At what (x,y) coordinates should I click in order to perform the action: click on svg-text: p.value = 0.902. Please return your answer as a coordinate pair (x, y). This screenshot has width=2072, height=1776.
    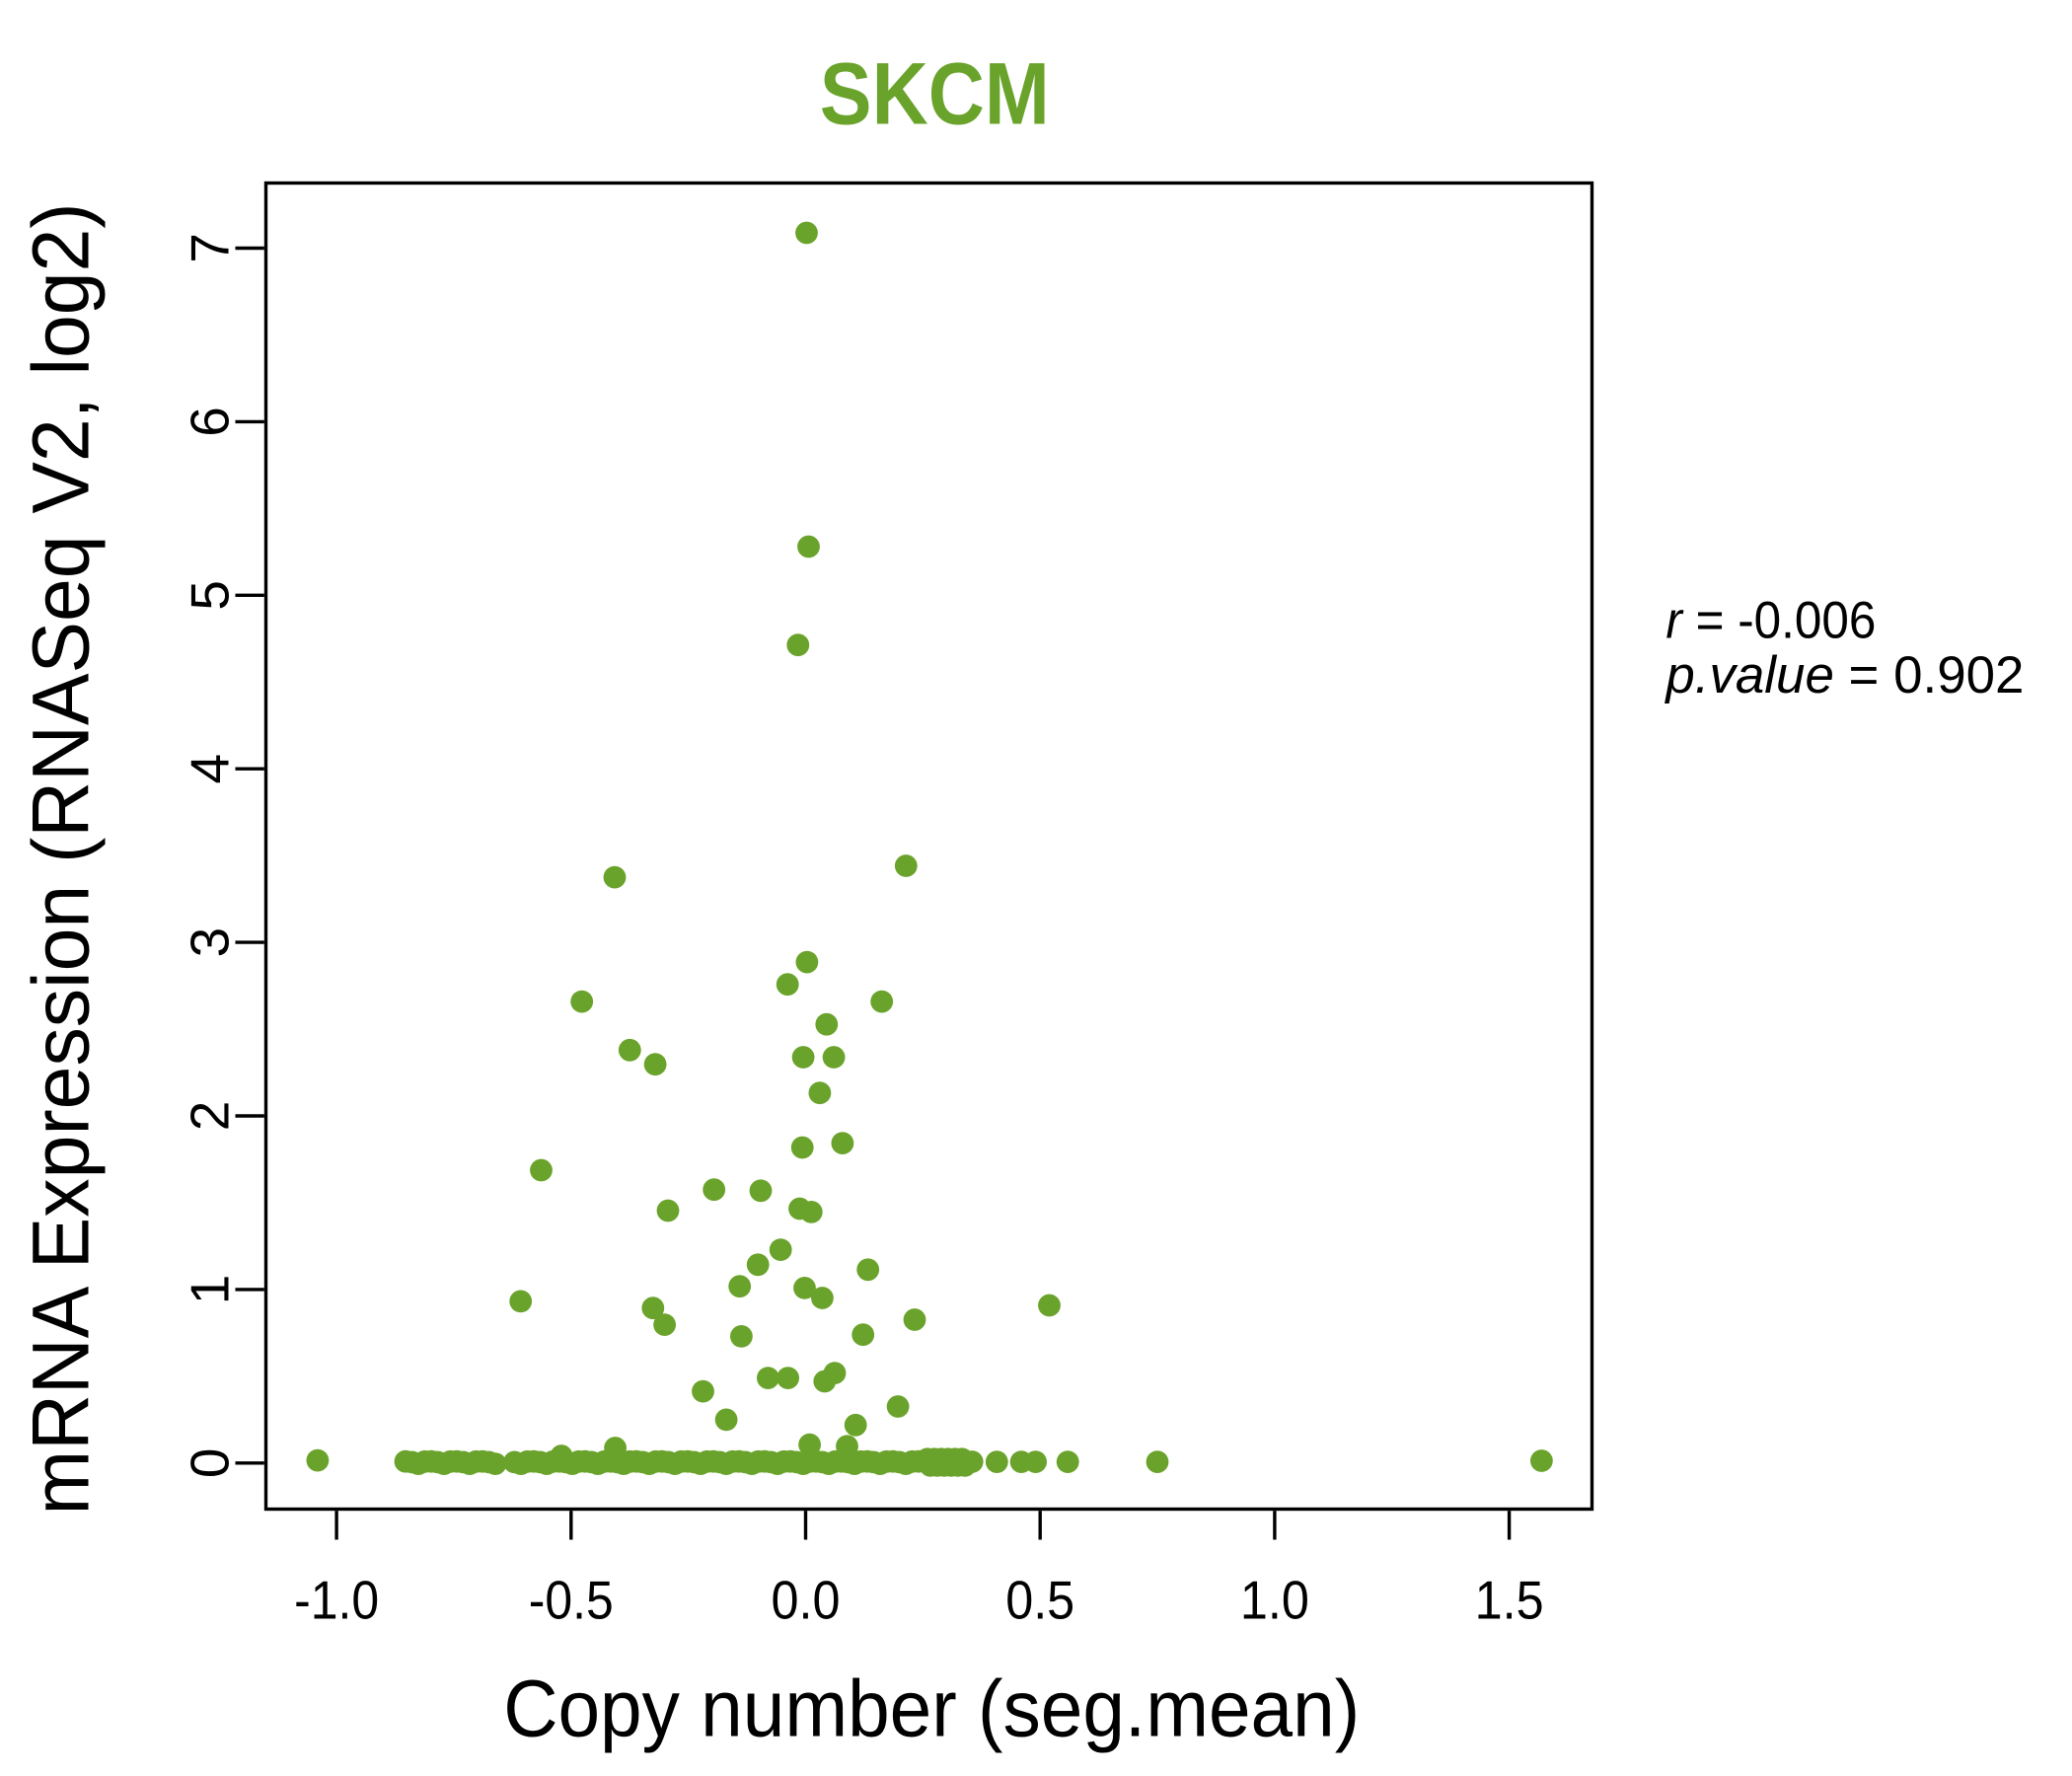
    Looking at the image, I should click on (1844, 675).